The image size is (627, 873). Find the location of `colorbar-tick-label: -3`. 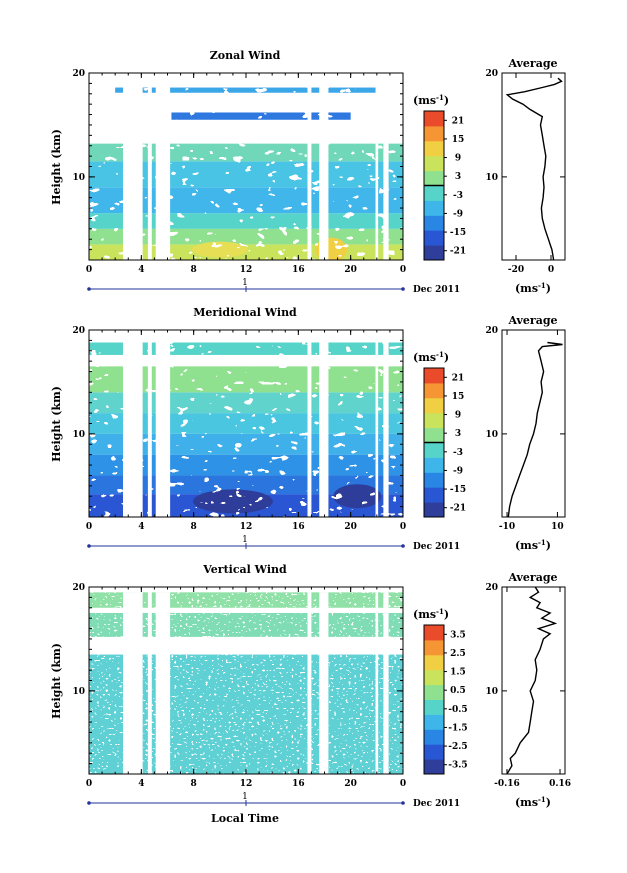

colorbar-tick-label: -3 is located at coordinates (458, 453).